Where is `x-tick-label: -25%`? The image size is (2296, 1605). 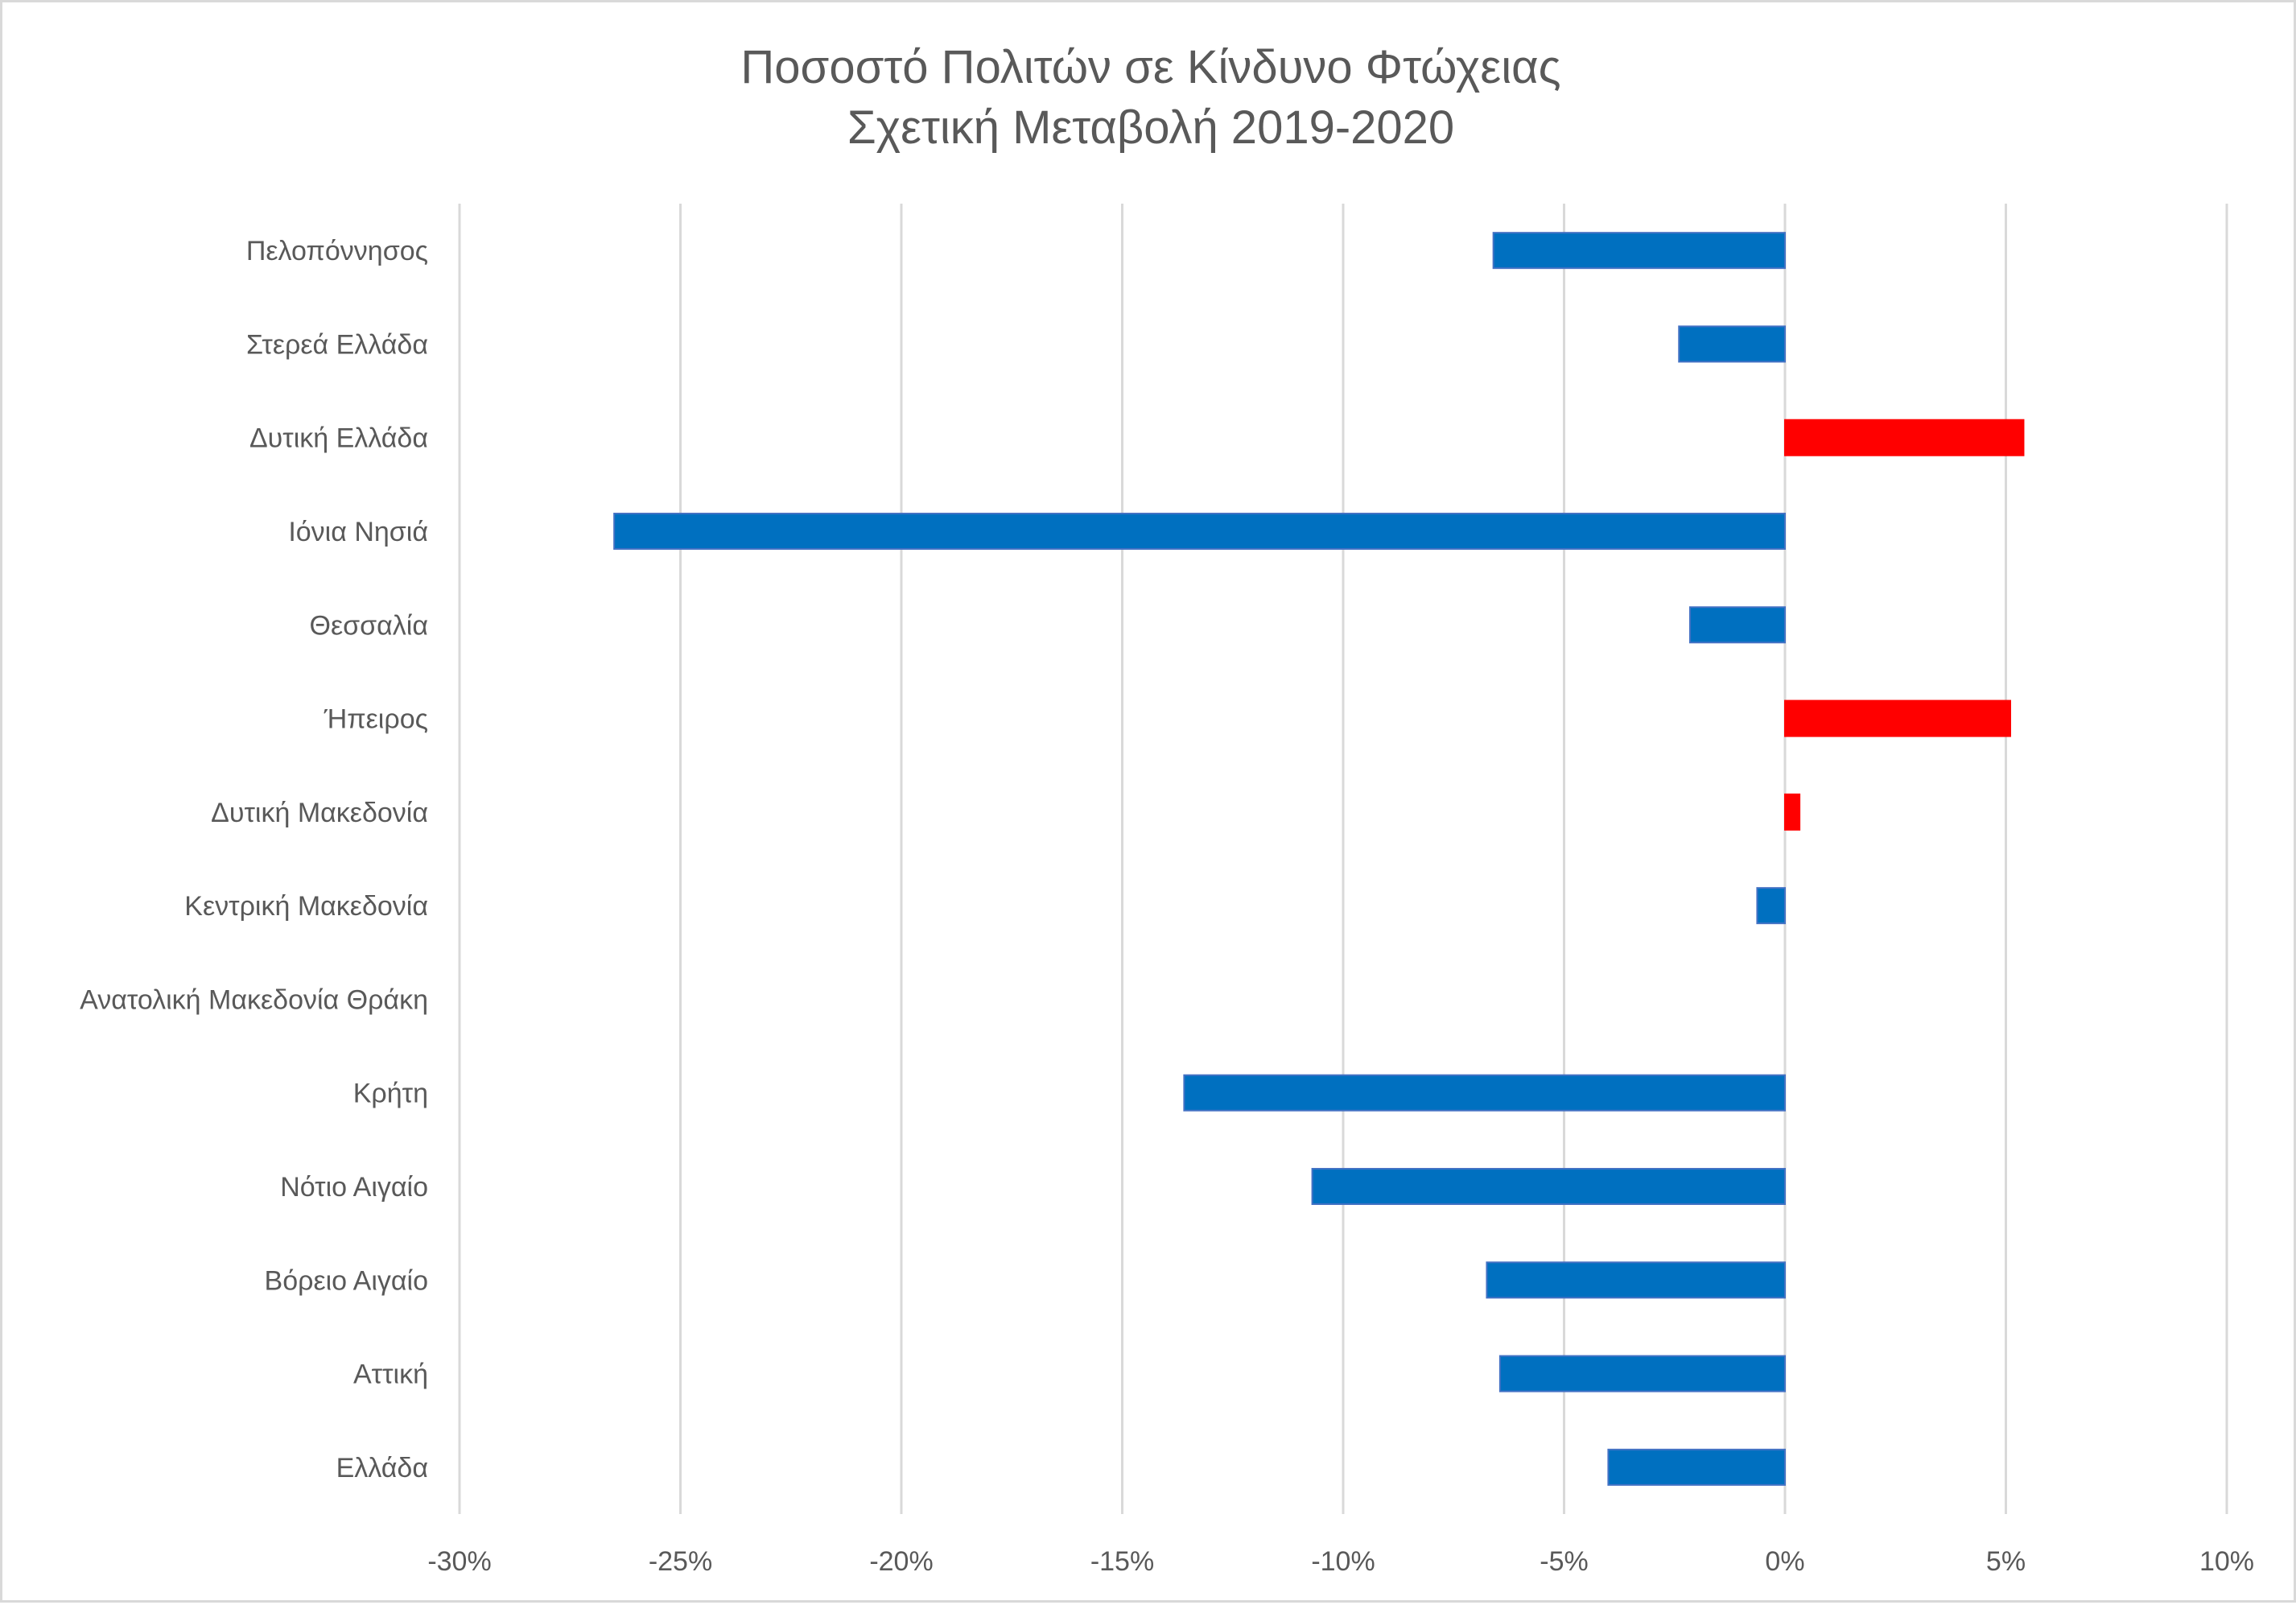
x-tick-label: -25% is located at coordinates (680, 1561).